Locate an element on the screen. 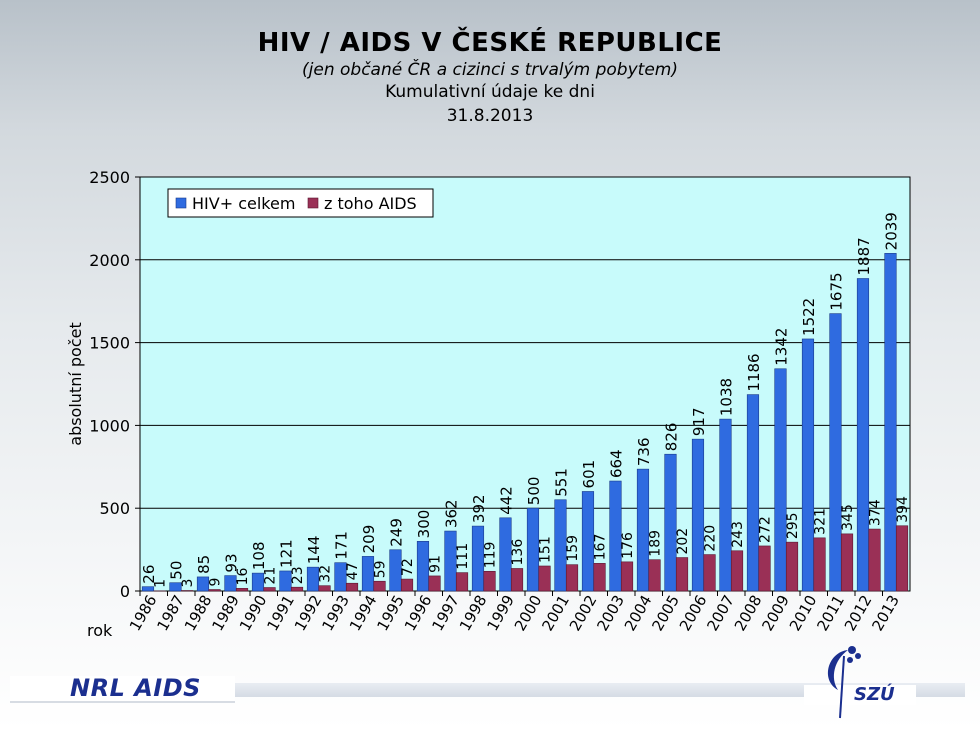 The image size is (980, 730). szu-logo-text: SZÚ is located at coordinates (874, 694).